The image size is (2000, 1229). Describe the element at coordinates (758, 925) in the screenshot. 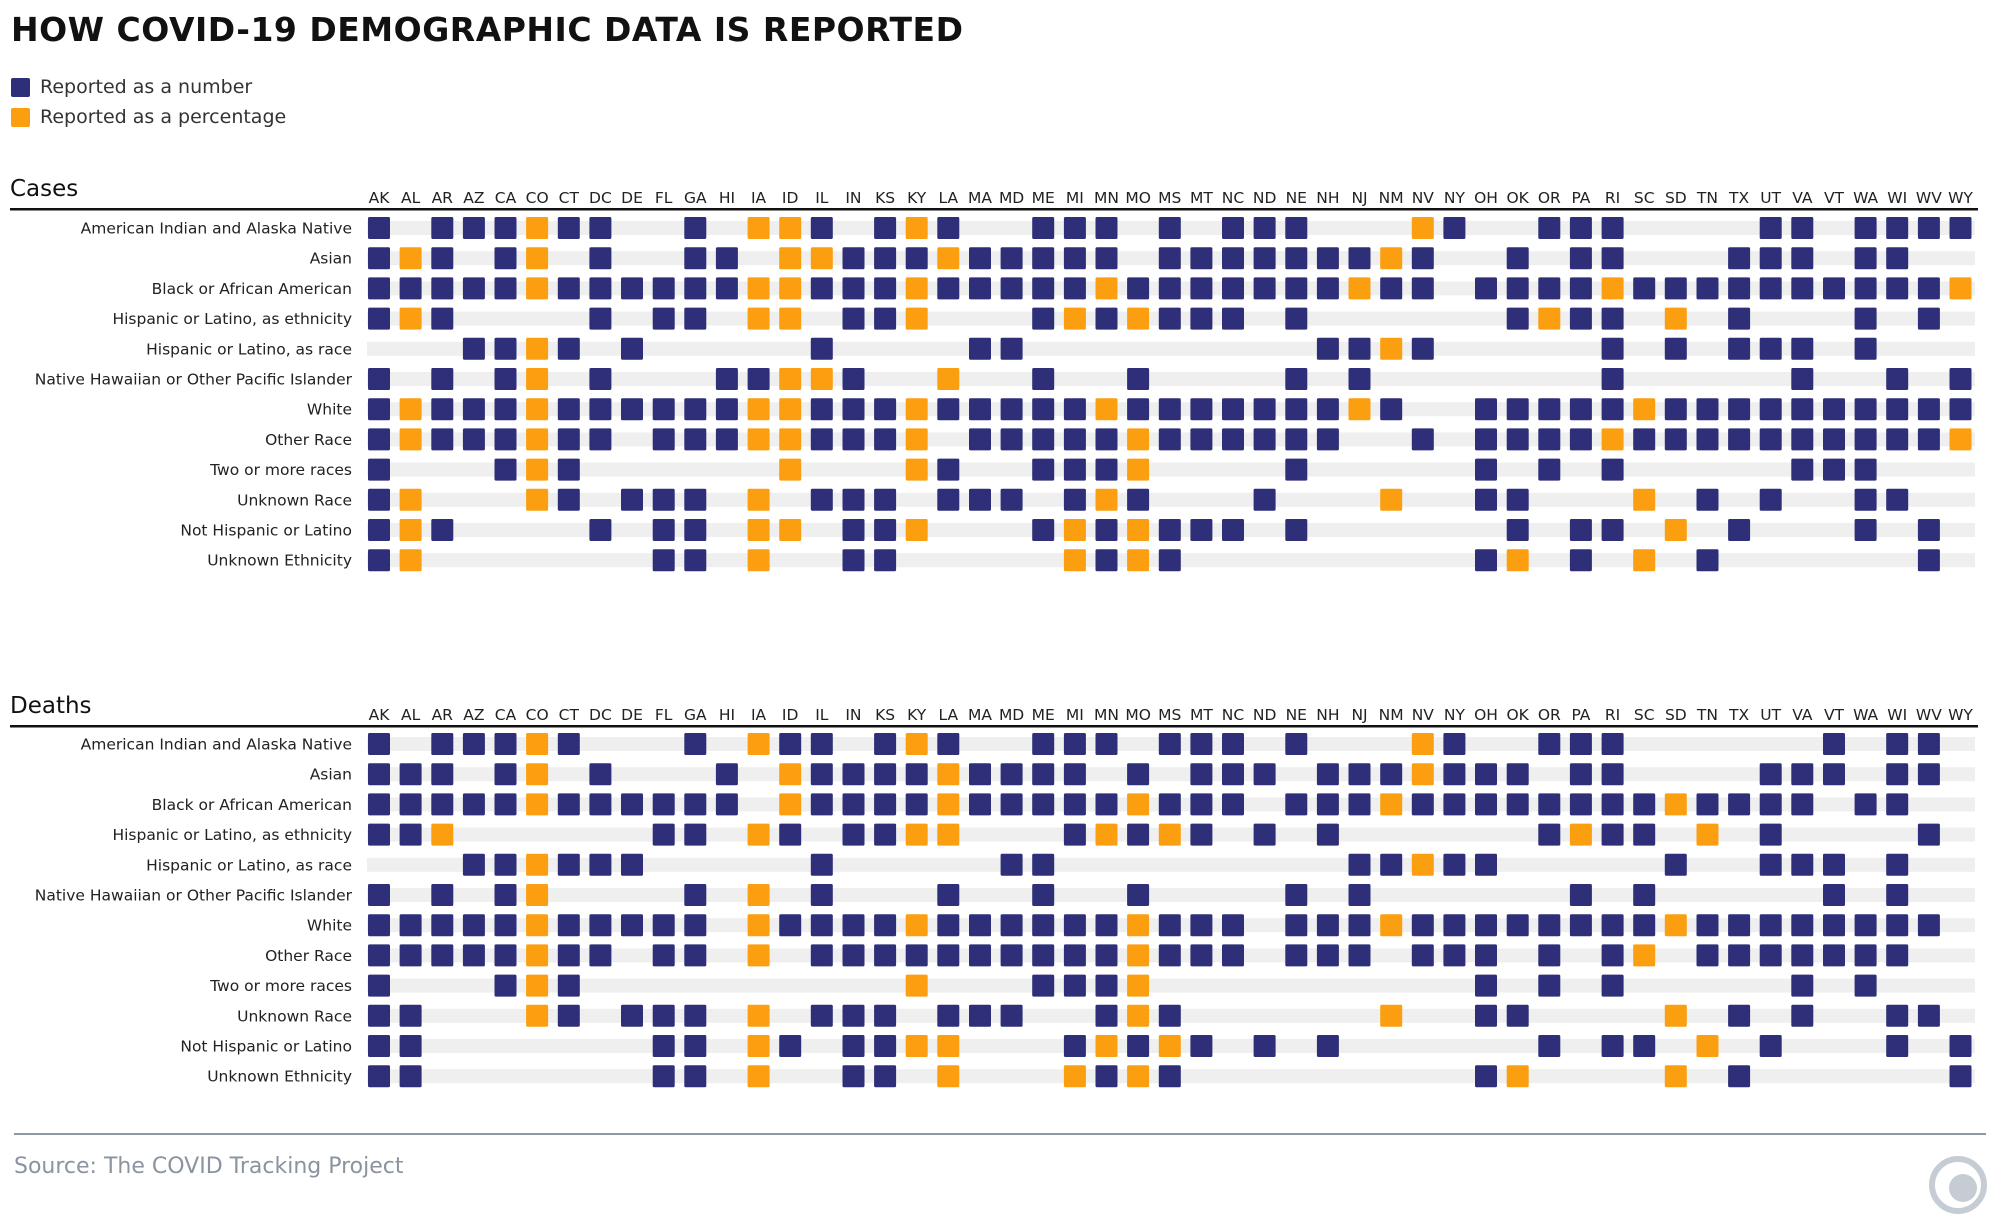

I see `deaths-cell-white-ia` at that location.